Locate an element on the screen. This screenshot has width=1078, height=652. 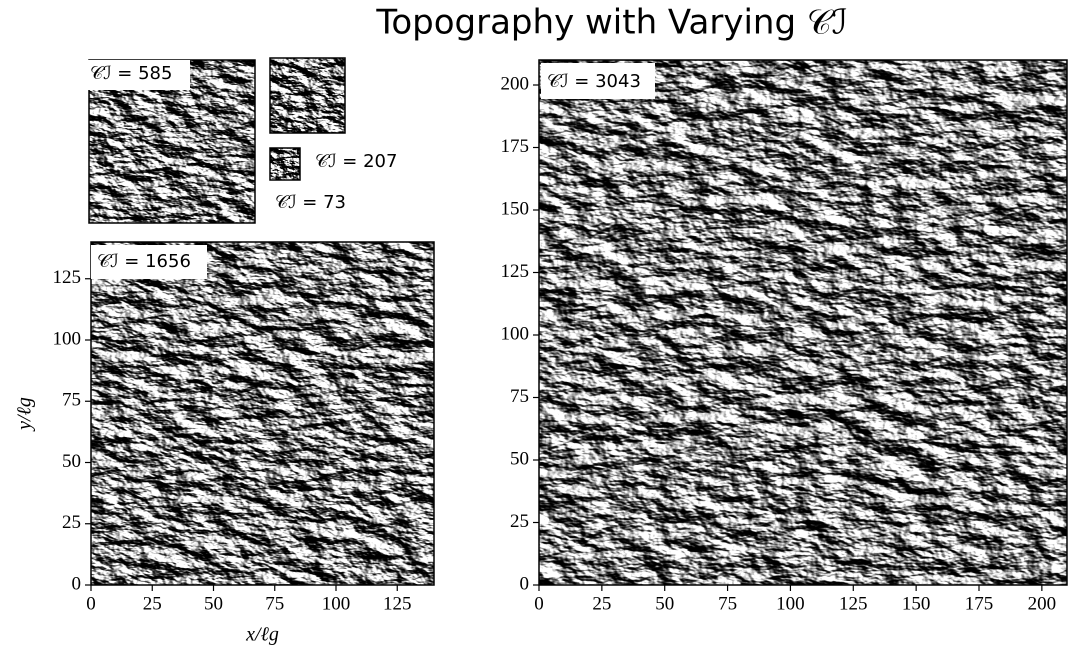
x-tick-label: 200 is located at coordinates (1042, 603).